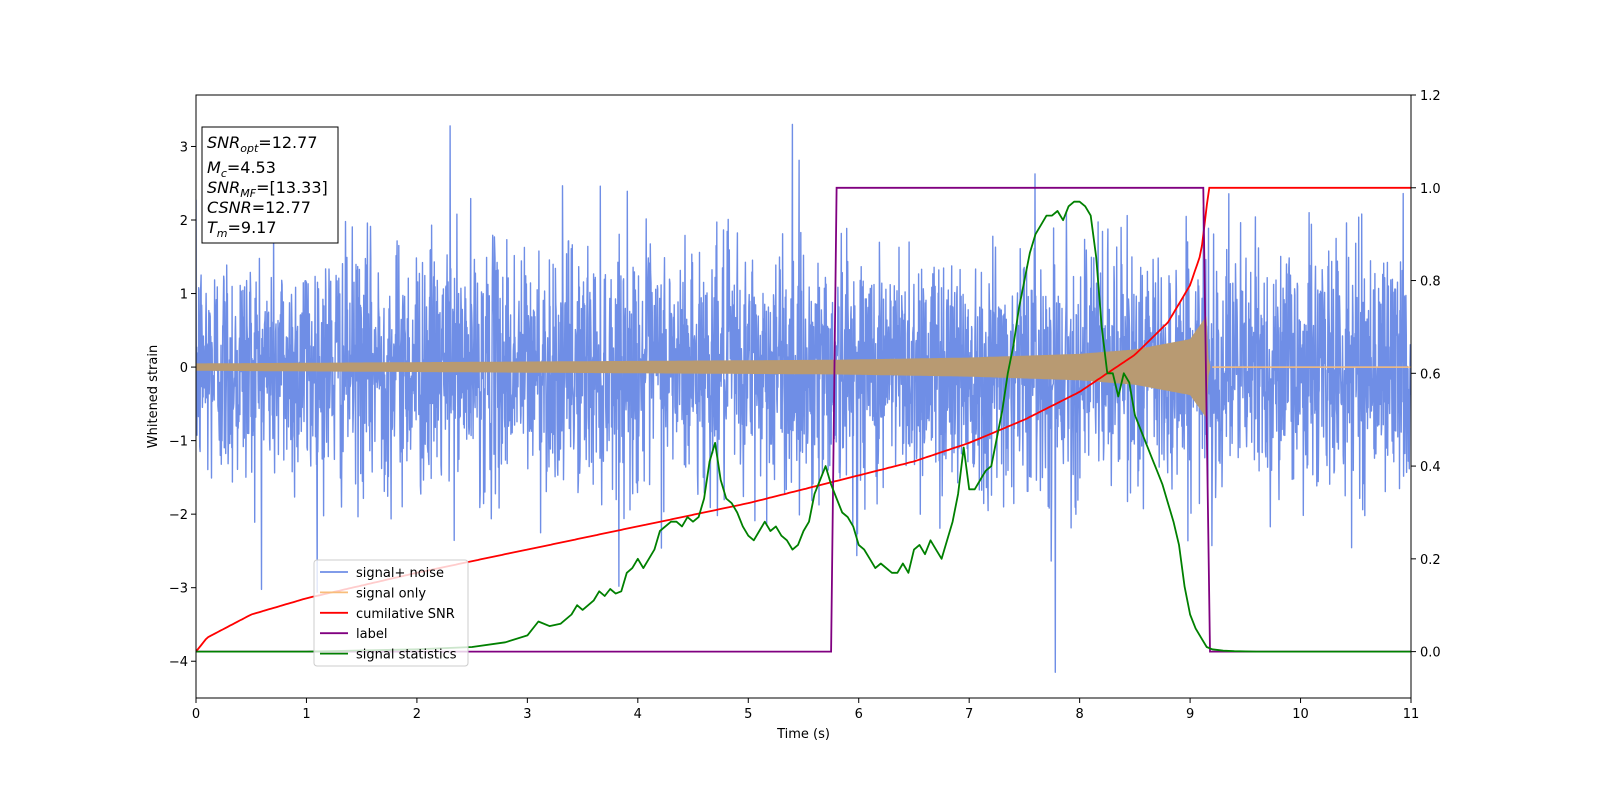  Describe the element at coordinates (803, 734) in the screenshot. I see `x-axis-title: Time (s)` at that location.